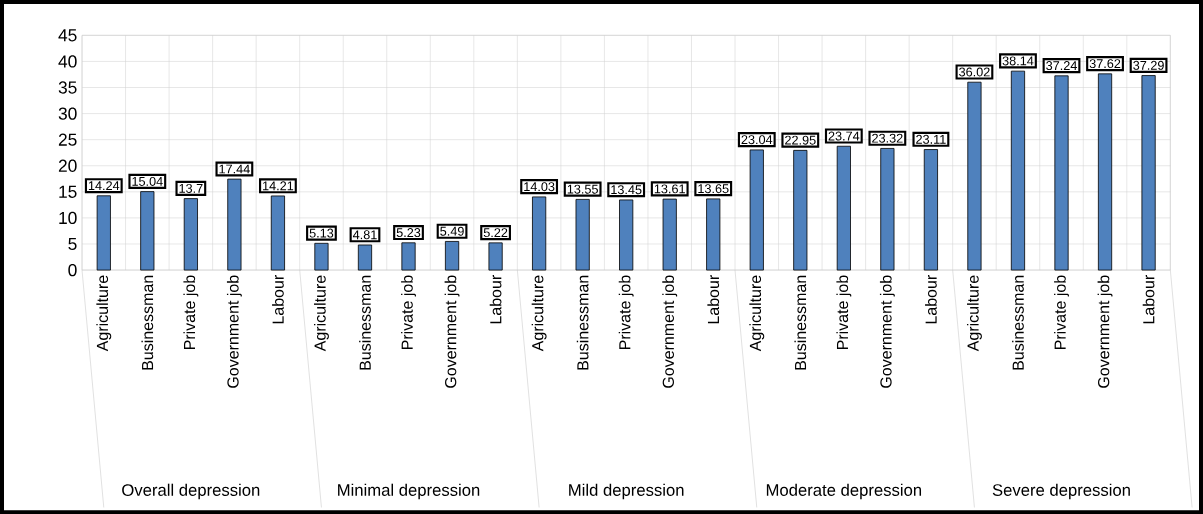 This screenshot has width=1203, height=514. What do you see at coordinates (452, 231) in the screenshot?
I see `data-label: 5.49` at bounding box center [452, 231].